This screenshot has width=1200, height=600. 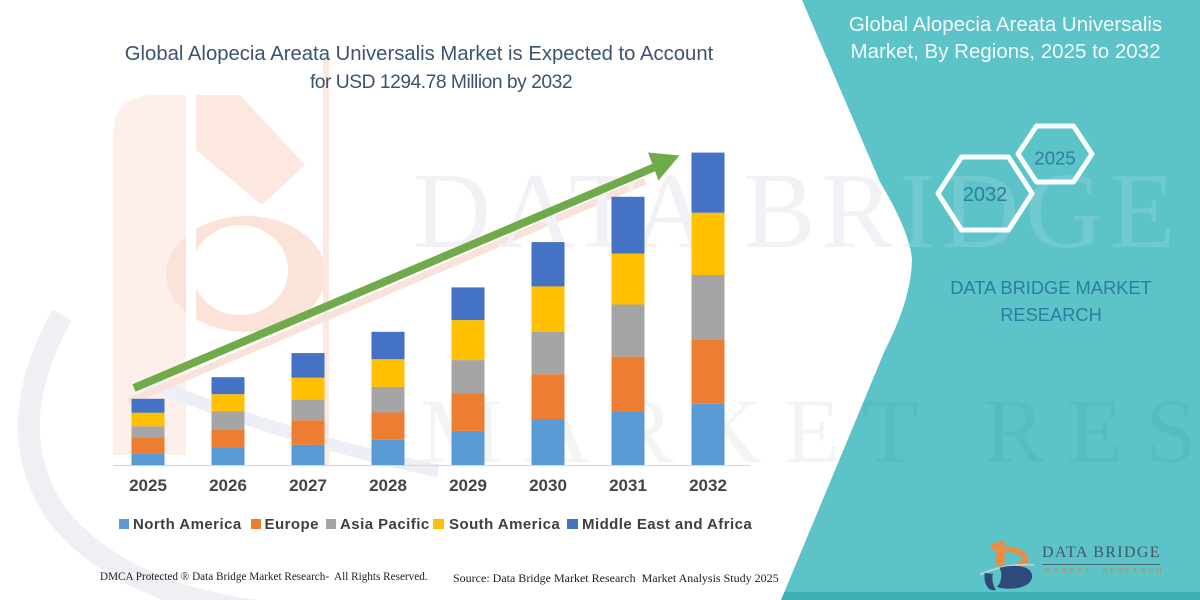 What do you see at coordinates (985, 195) in the screenshot?
I see `svg-text: 2032` at bounding box center [985, 195].